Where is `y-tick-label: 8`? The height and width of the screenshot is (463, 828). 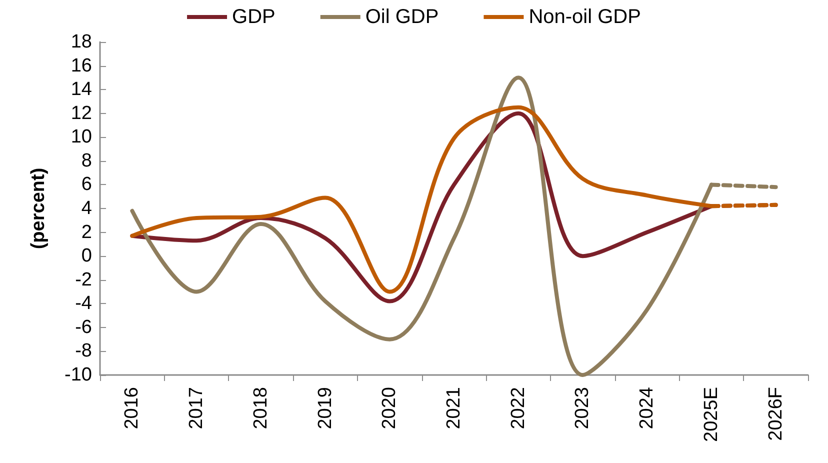 y-tick-label: 8 is located at coordinates (86, 161).